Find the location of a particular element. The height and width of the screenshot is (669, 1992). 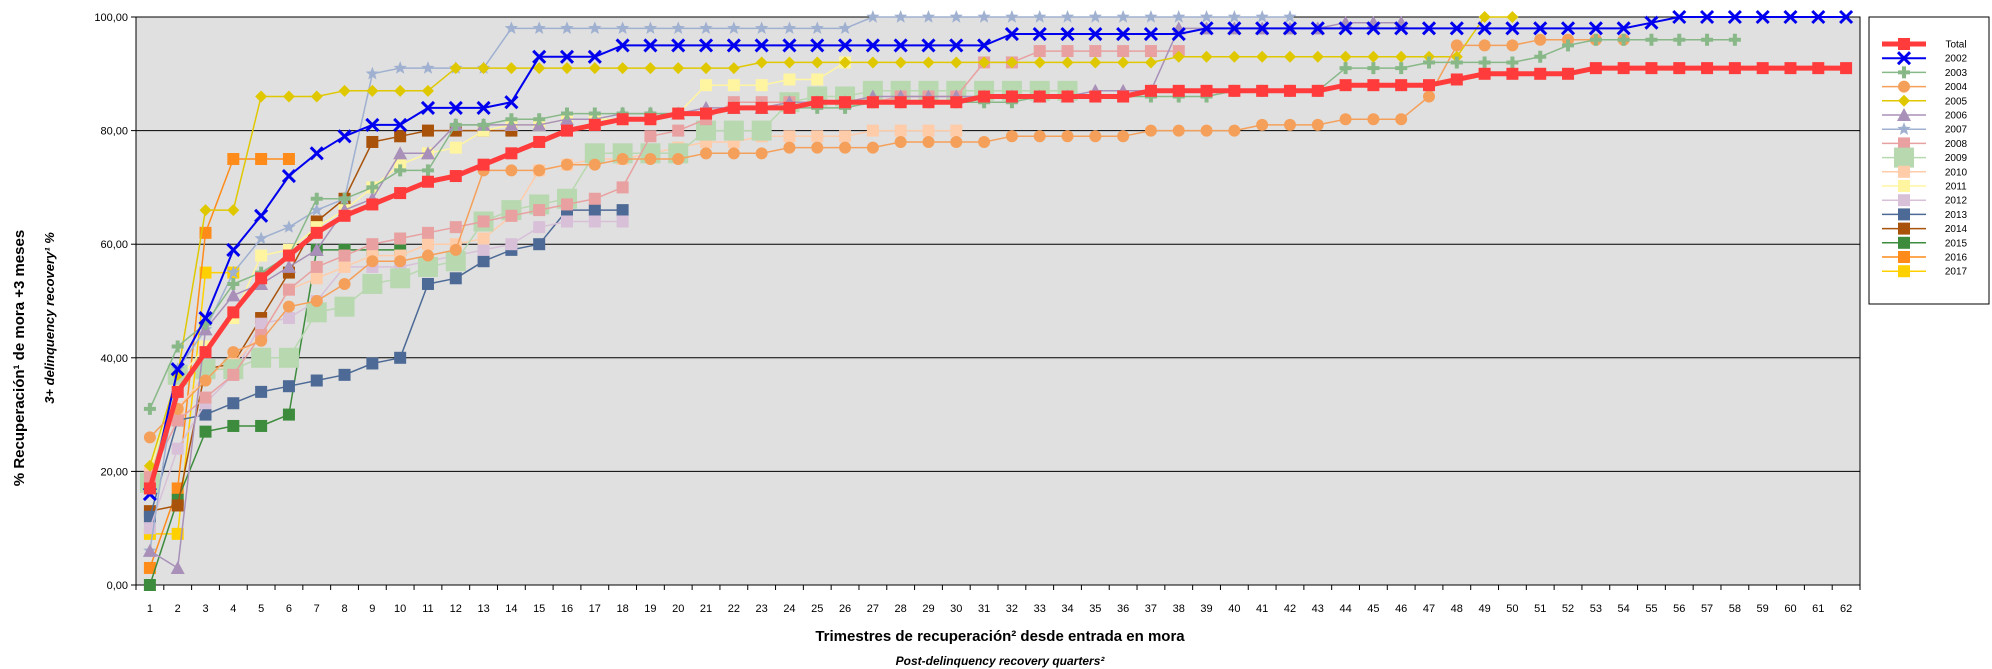

x-tick-label: 34 is located at coordinates (1067, 609).